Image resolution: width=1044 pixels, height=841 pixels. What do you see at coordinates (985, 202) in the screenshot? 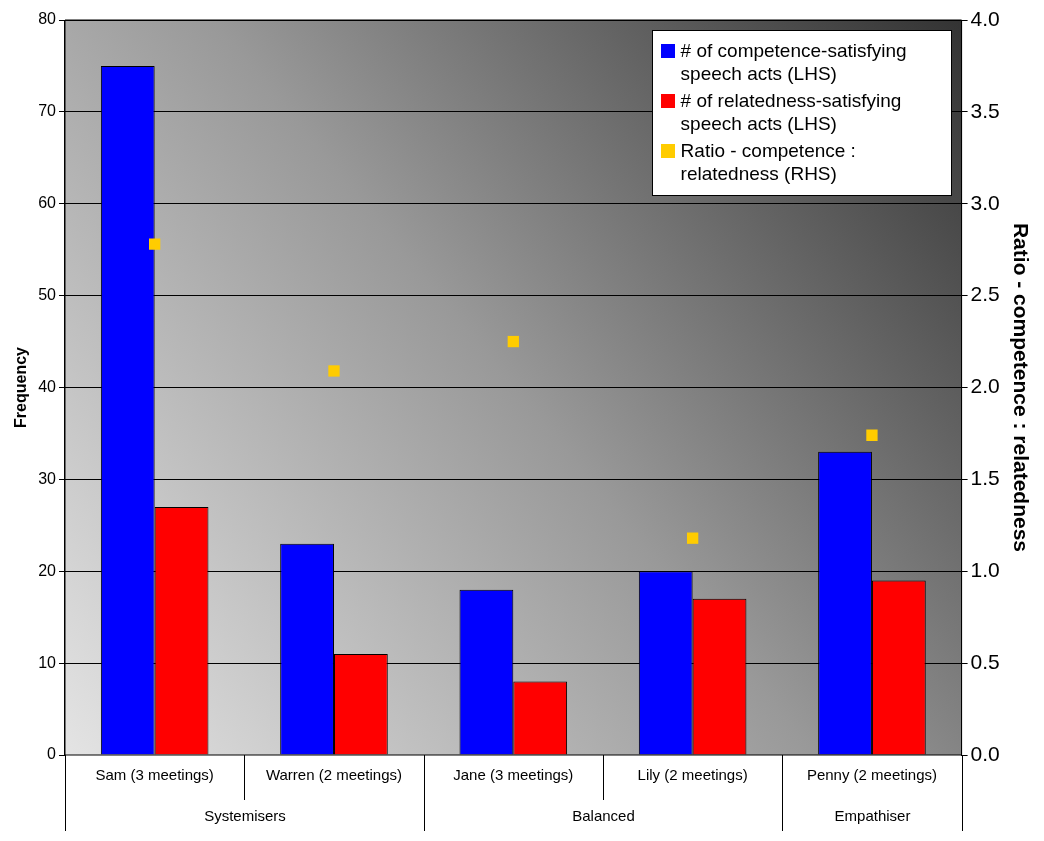
I see `y2-tick-label: 3.0` at bounding box center [985, 202].